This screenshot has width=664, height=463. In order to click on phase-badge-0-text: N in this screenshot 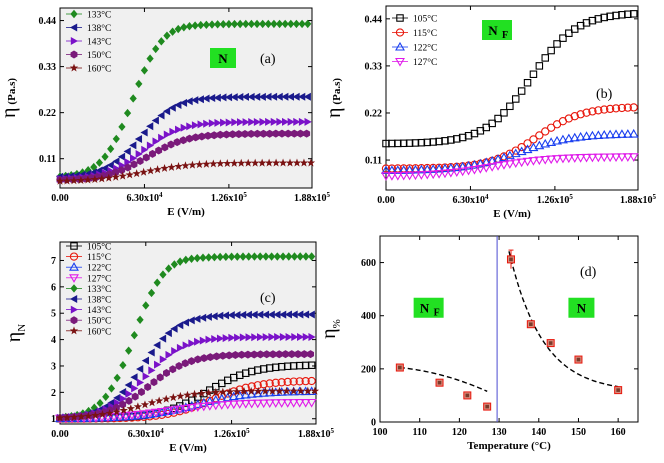, I will do `click(425, 308)`.